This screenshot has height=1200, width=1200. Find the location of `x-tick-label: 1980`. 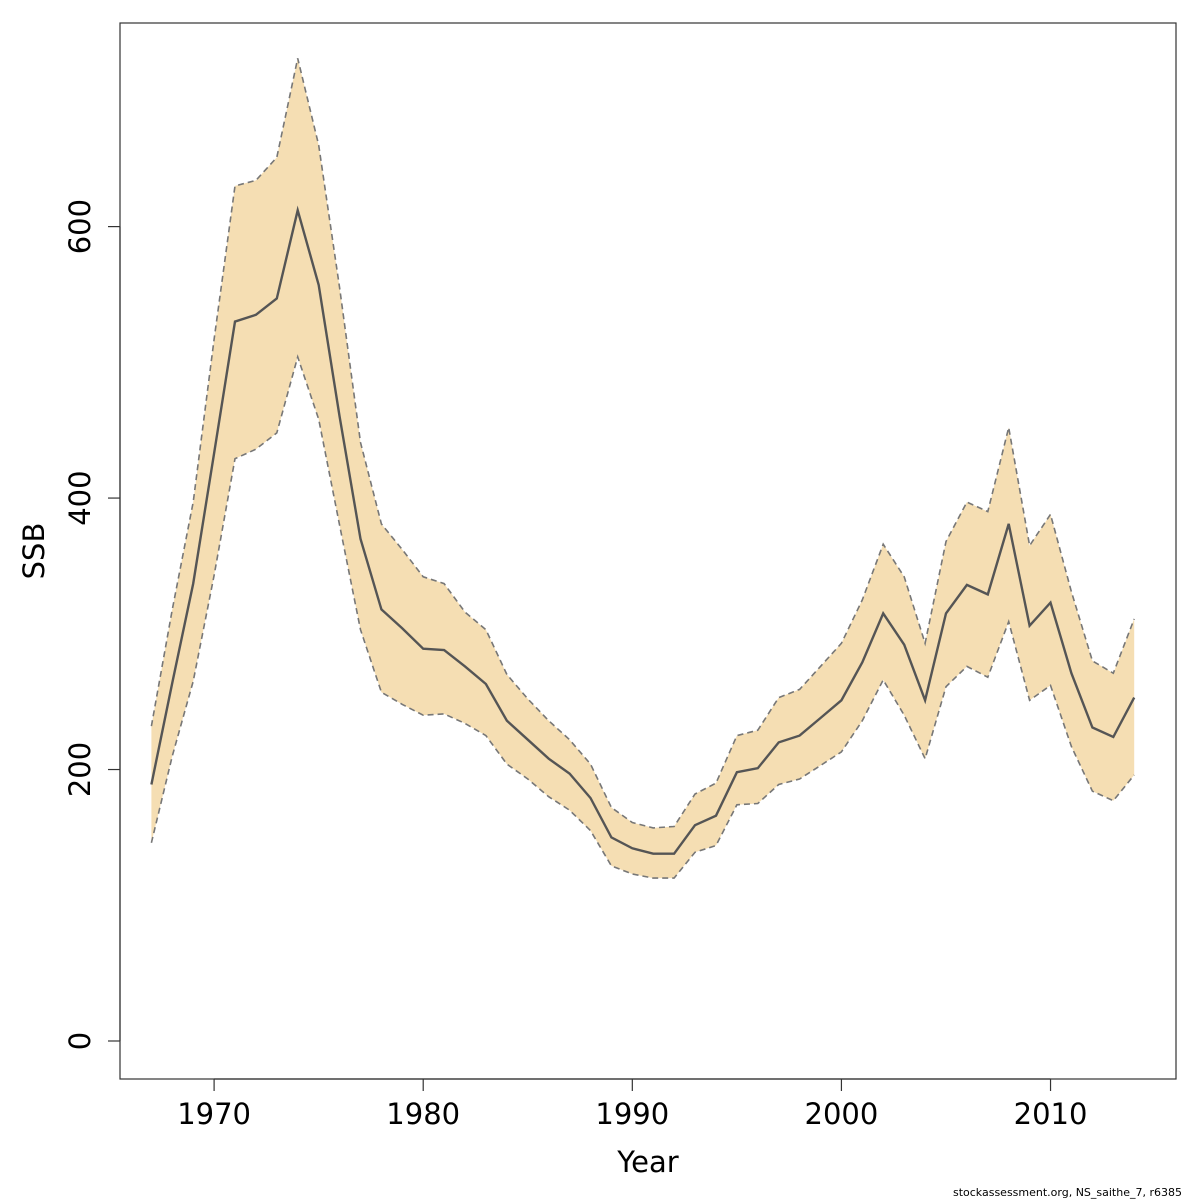

x-tick-label: 1980 is located at coordinates (423, 1114).